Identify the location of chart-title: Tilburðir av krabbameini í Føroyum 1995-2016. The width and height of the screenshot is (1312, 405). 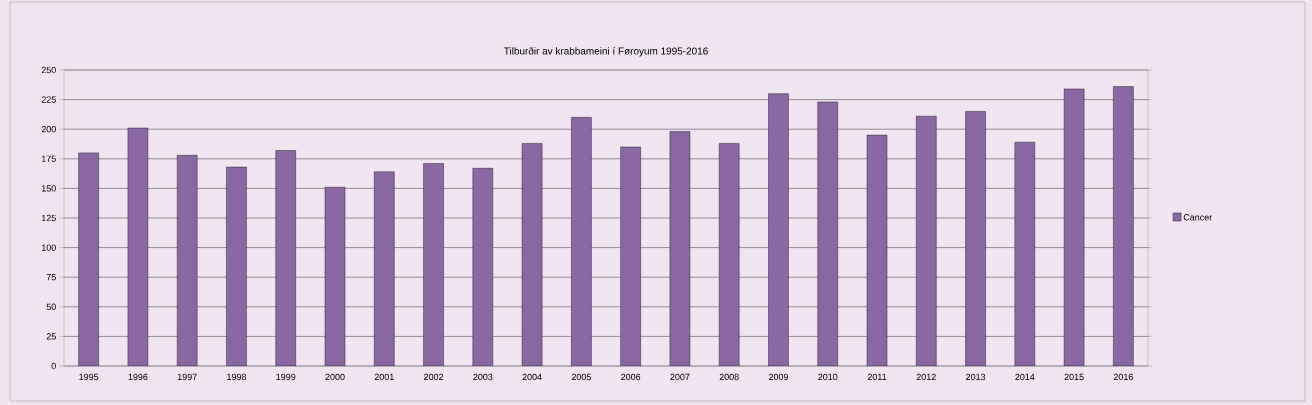
(605, 52).